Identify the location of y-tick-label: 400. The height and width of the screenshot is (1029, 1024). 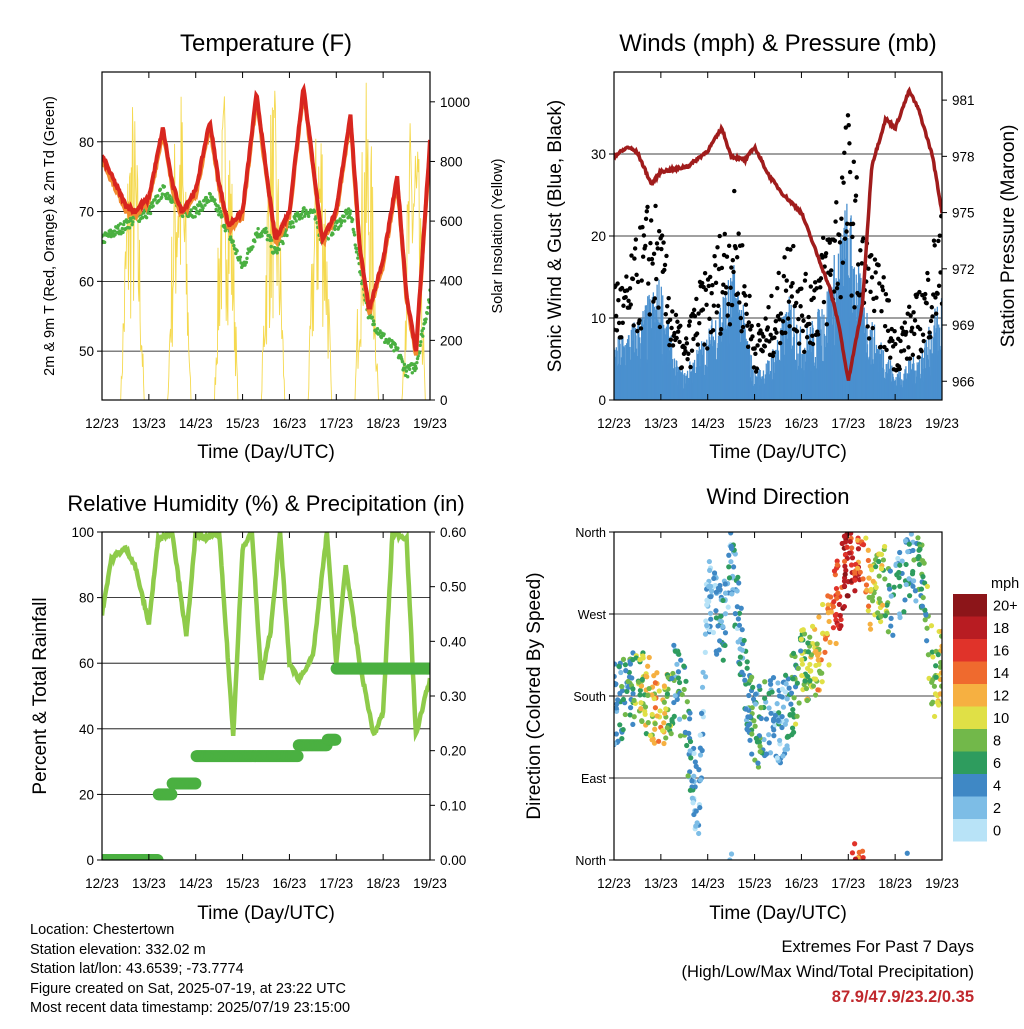
(451, 281).